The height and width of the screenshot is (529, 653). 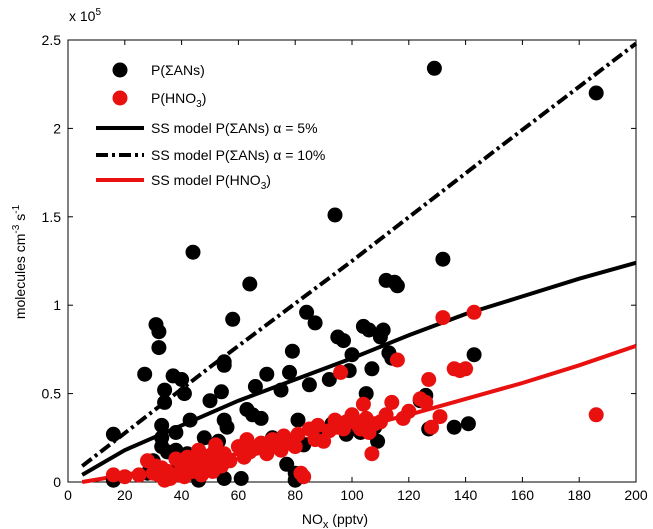 What do you see at coordinates (57, 128) in the screenshot?
I see `y-tick-label: 2` at bounding box center [57, 128].